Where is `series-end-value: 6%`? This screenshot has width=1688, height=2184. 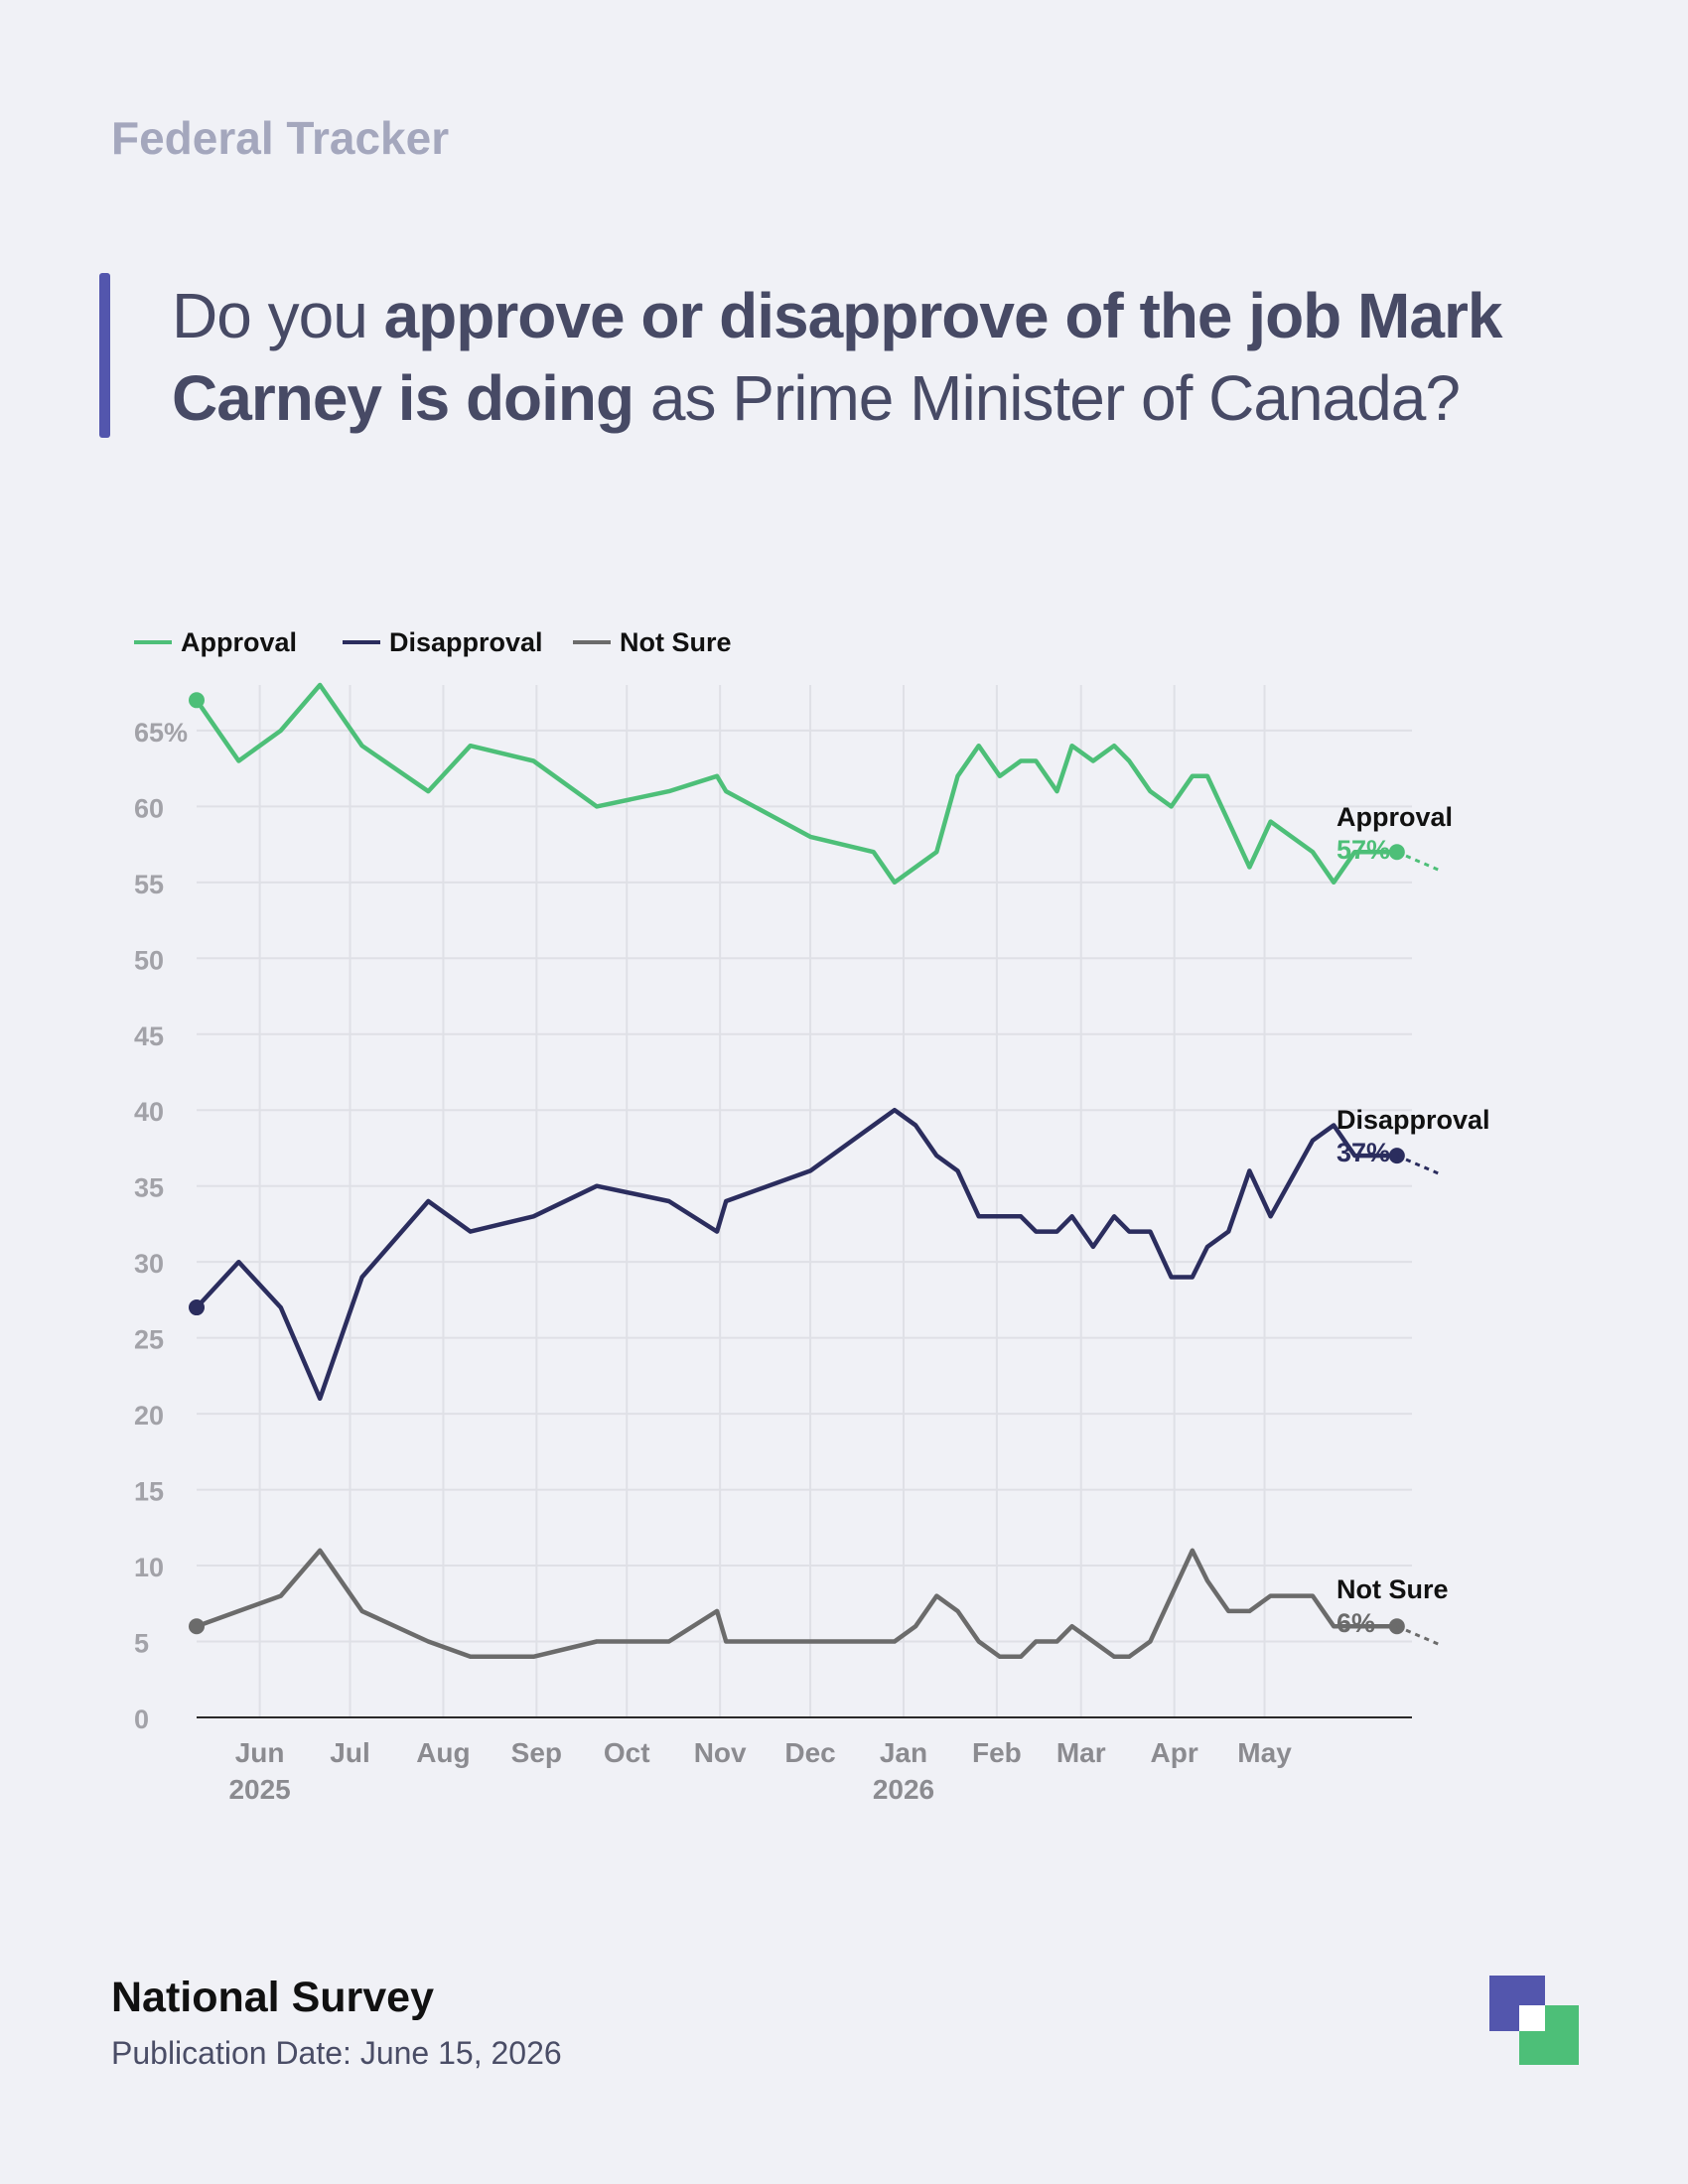
series-end-value: 6% is located at coordinates (1355, 1623).